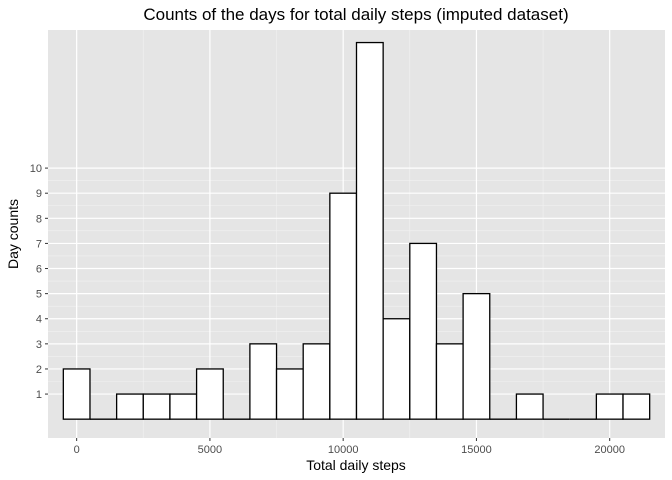  Describe the element at coordinates (39, 219) in the screenshot. I see `y-tick-label: 8` at that location.